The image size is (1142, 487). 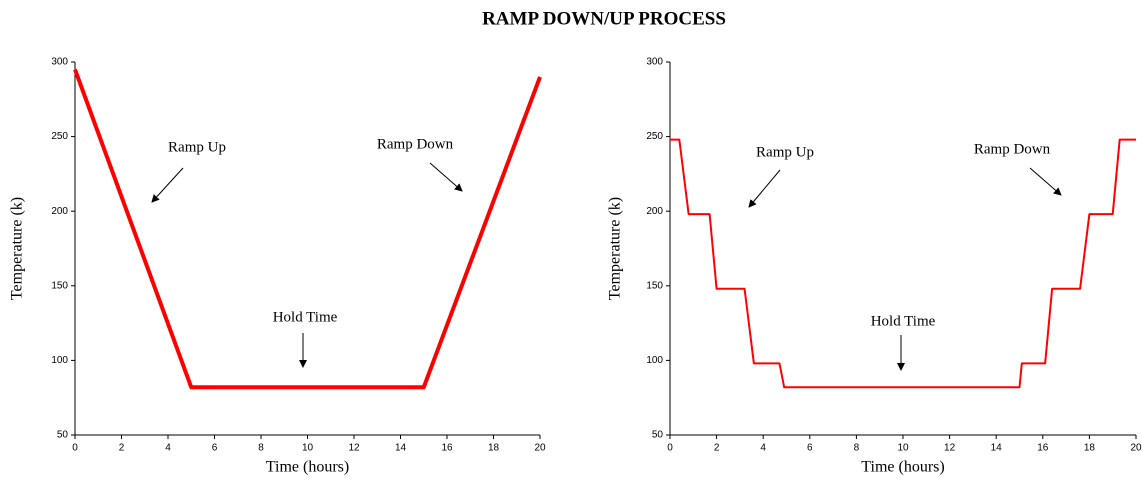 What do you see at coordinates (604, 18) in the screenshot?
I see `page-title: RAMP DOWN/UP PROCESS` at bounding box center [604, 18].